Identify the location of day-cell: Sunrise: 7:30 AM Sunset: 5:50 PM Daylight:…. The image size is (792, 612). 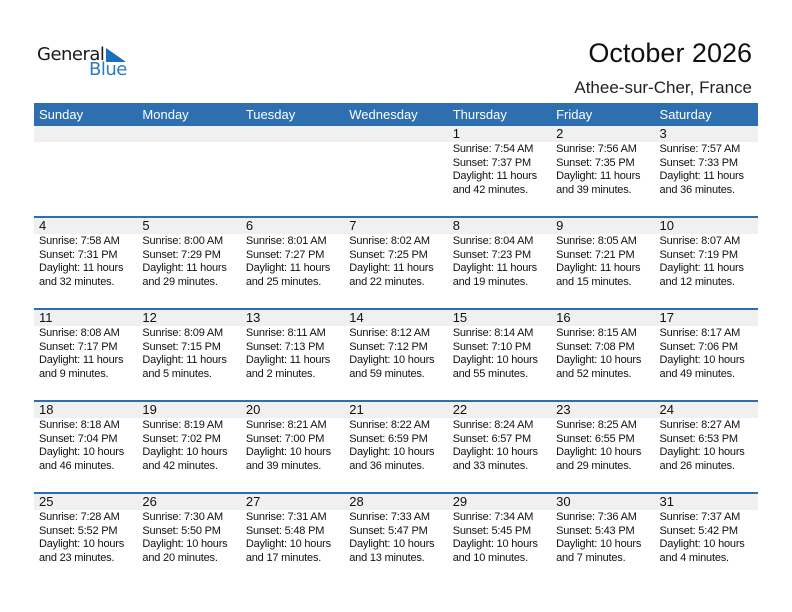
(188, 537).